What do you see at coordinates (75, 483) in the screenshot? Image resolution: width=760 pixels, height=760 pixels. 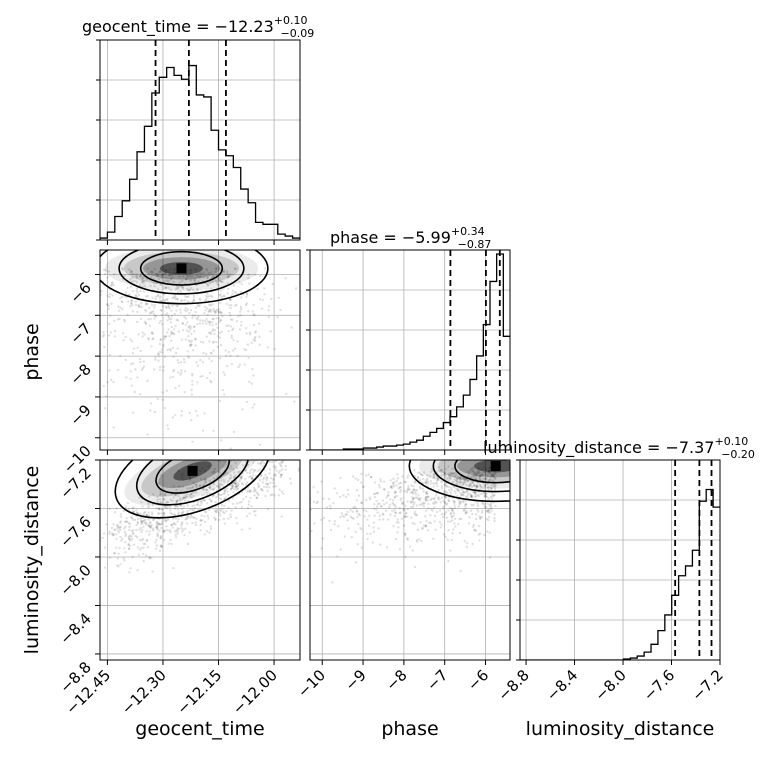 I see `ytick-label: −7.2` at bounding box center [75, 483].